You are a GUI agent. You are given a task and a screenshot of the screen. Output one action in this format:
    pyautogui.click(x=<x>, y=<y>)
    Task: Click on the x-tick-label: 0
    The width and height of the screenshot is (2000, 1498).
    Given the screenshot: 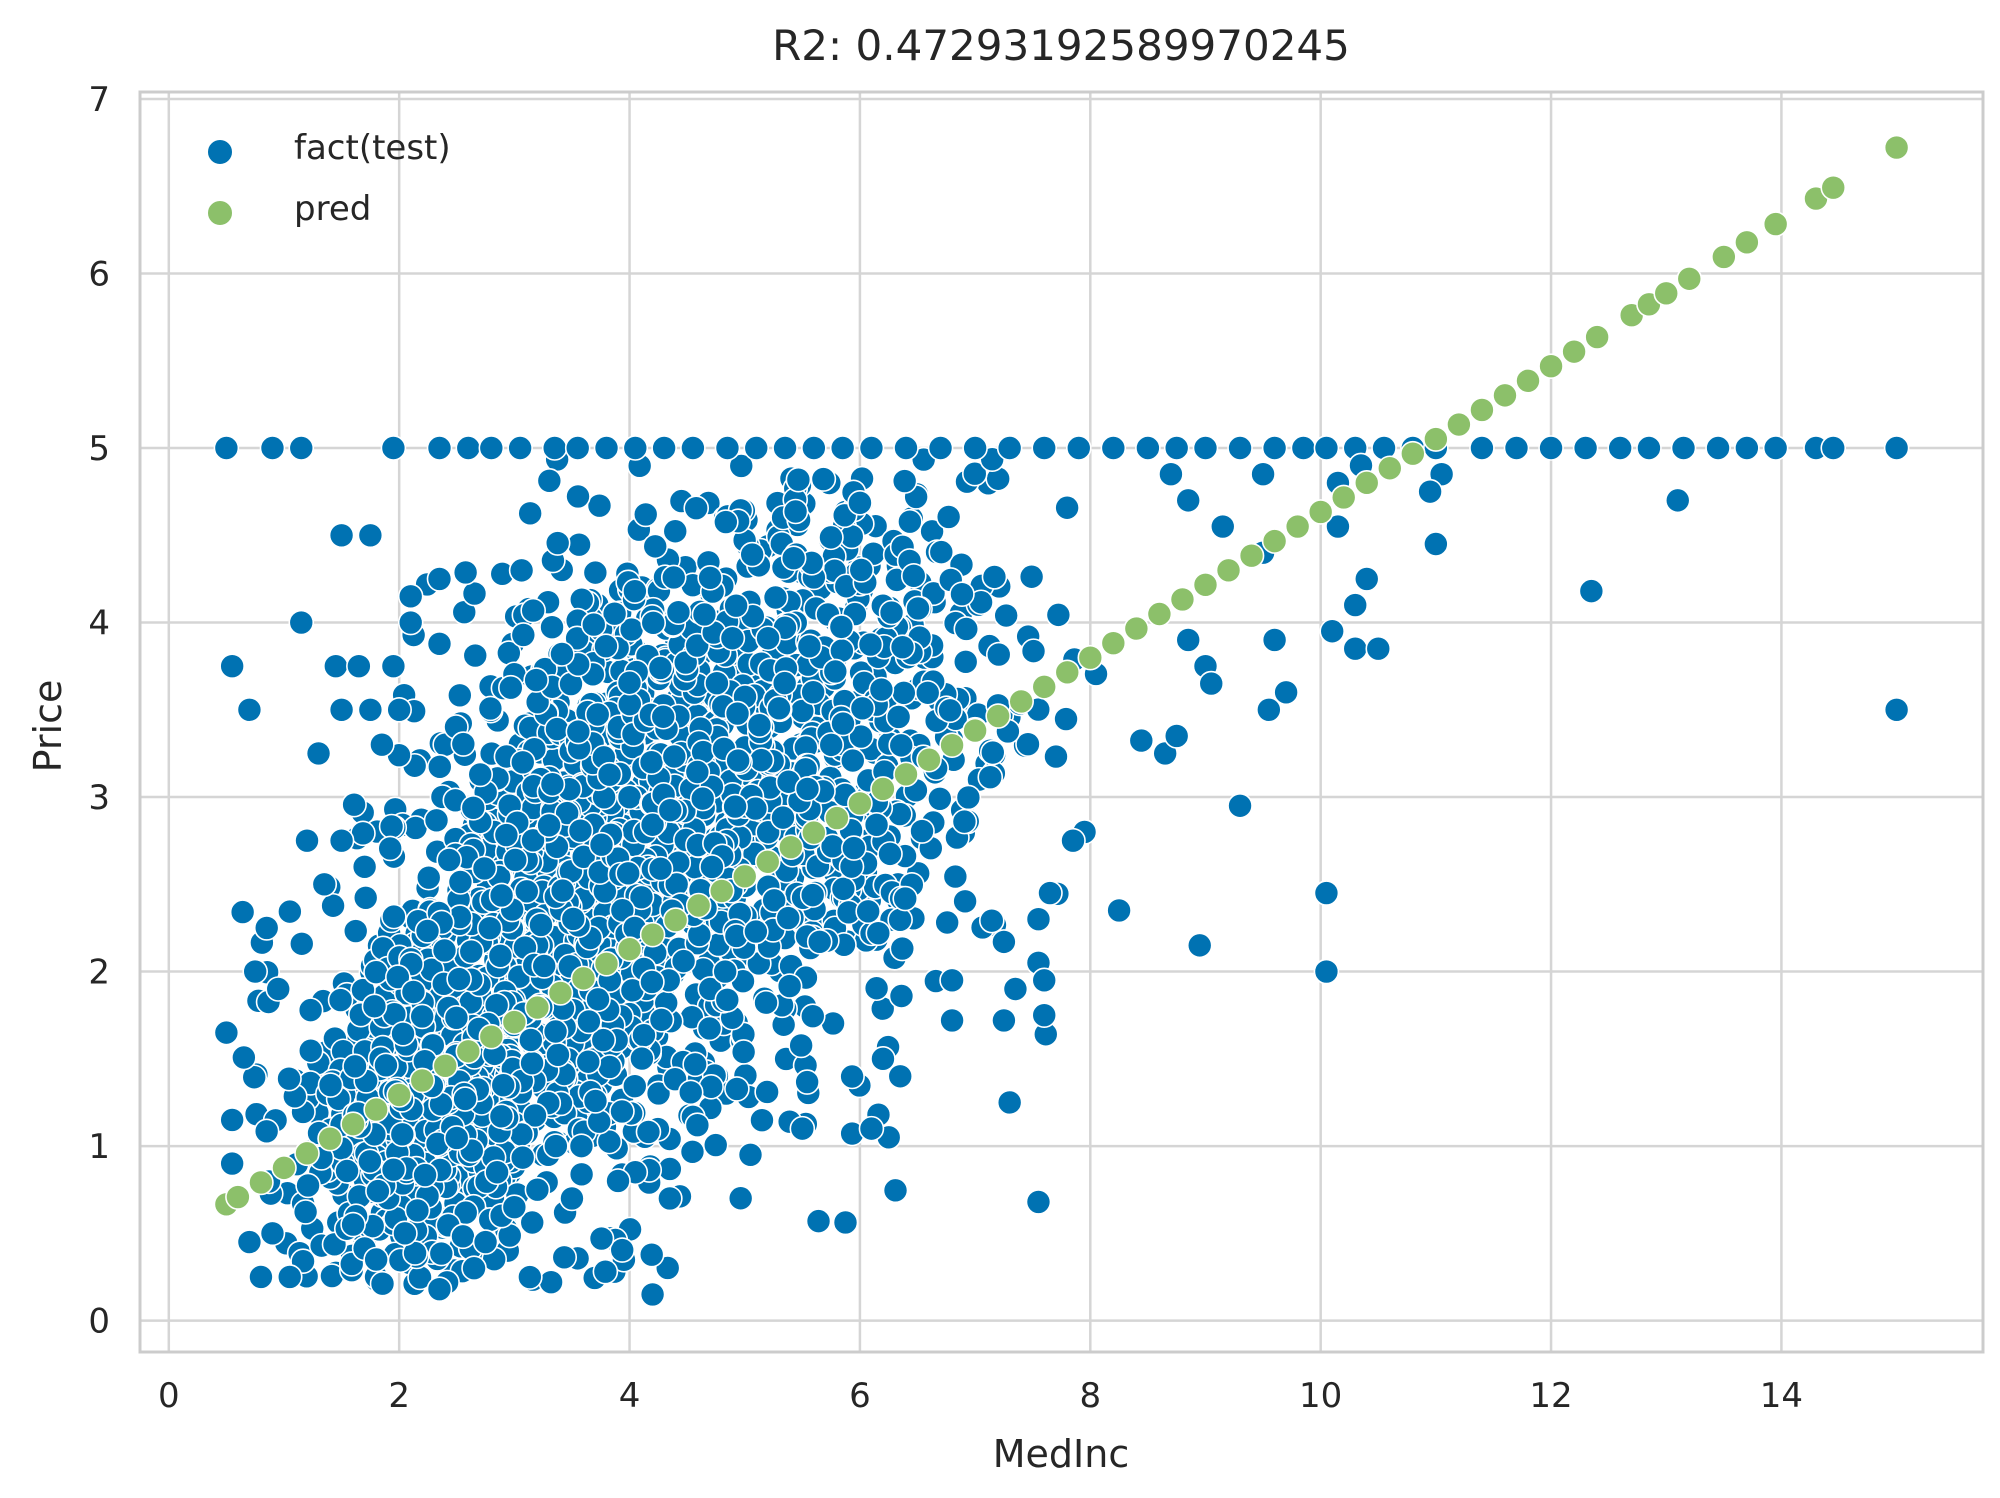 What is the action you would take?
    pyautogui.click(x=169, y=1396)
    